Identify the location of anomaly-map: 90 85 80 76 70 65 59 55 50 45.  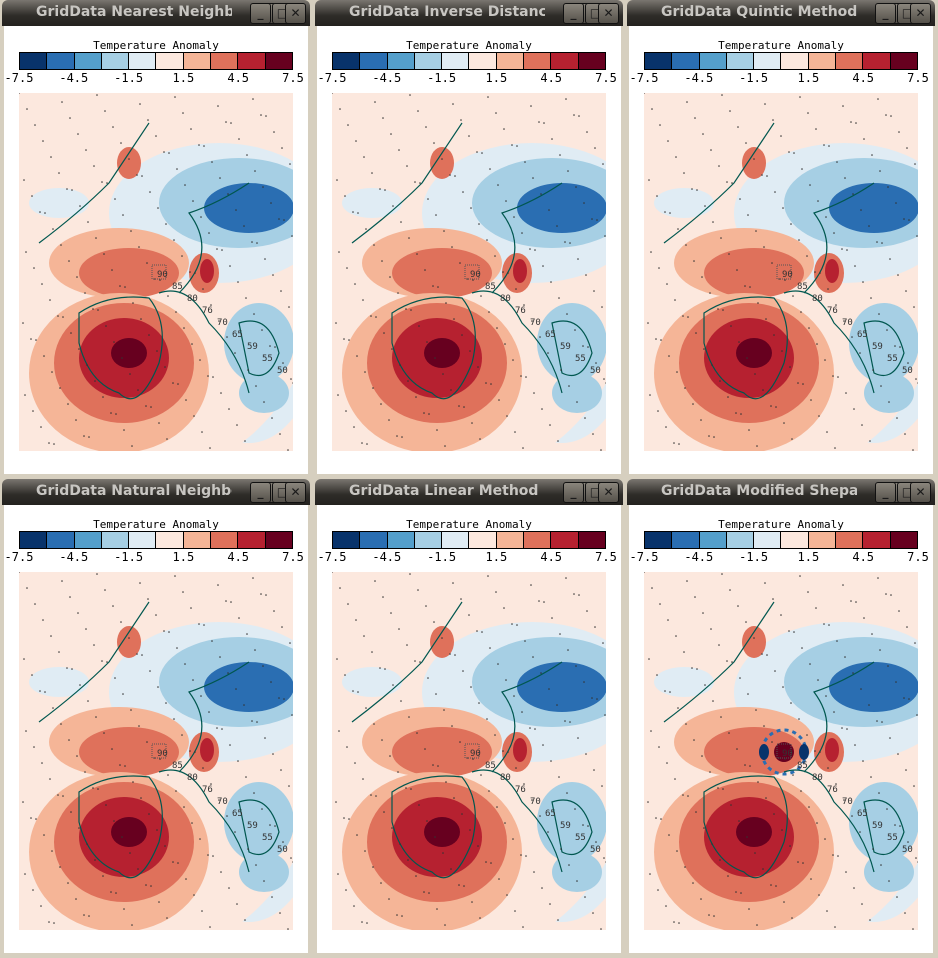
(156, 272).